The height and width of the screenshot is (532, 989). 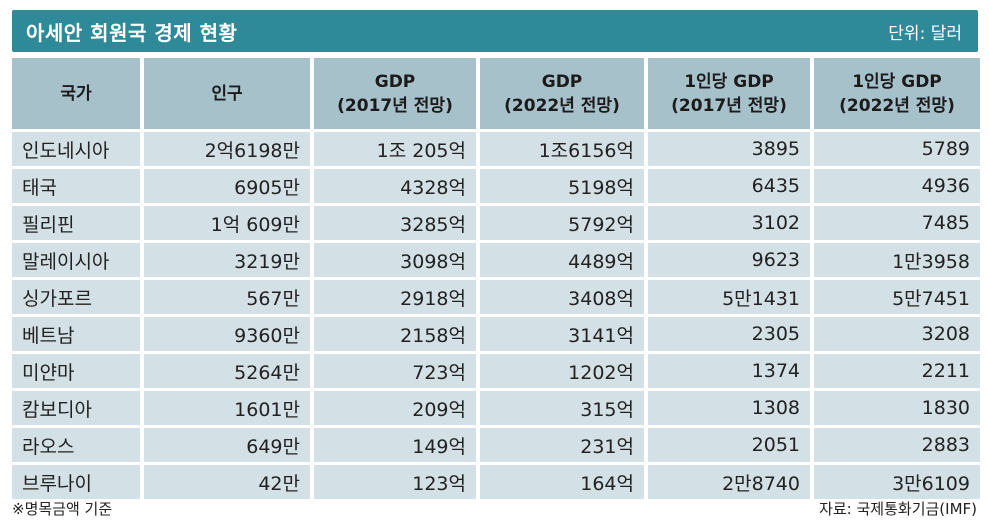 What do you see at coordinates (76, 186) in the screenshot?
I see `cell-country: 태국` at bounding box center [76, 186].